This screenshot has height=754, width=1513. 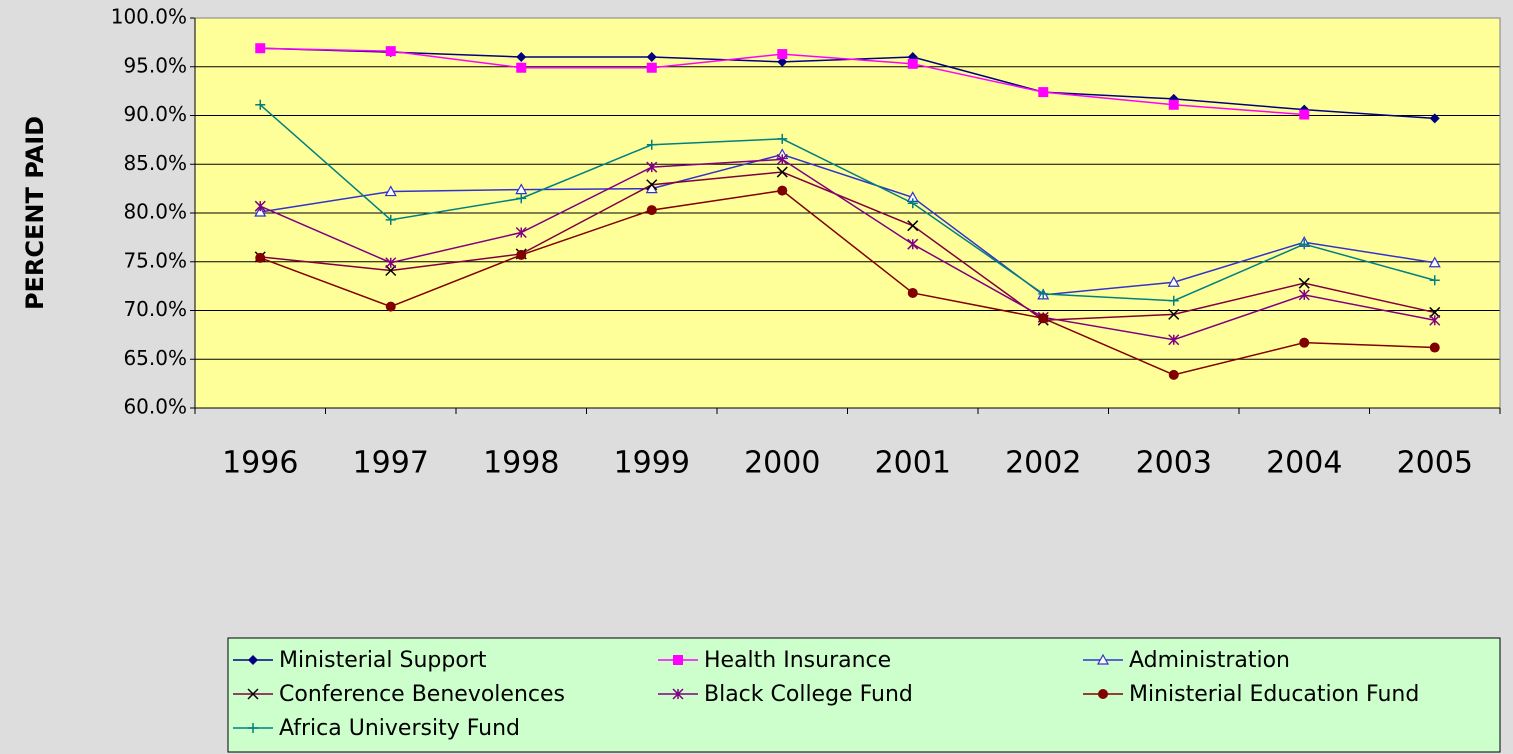 What do you see at coordinates (808, 694) in the screenshot?
I see `legend-label: Black College Fund` at bounding box center [808, 694].